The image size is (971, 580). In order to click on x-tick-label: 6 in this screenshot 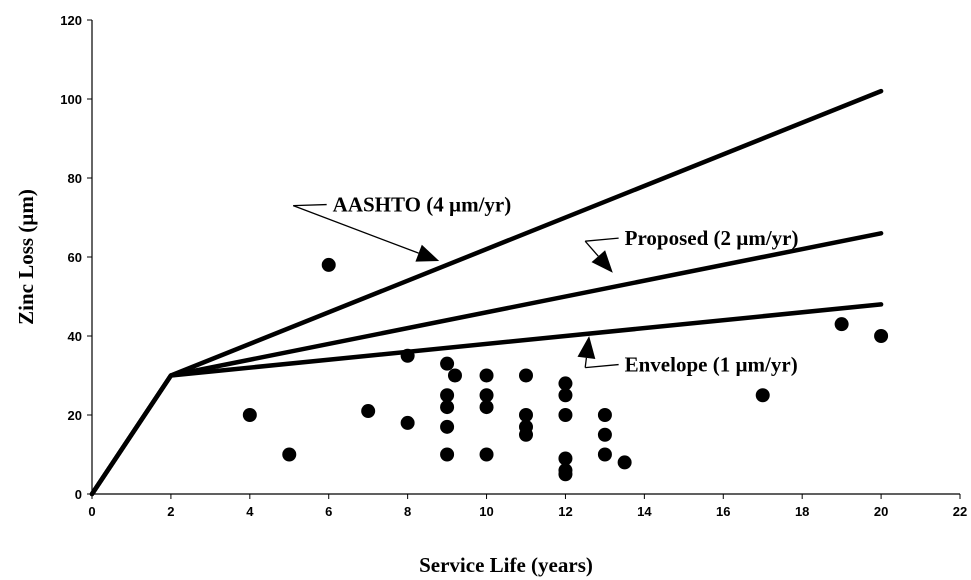, I will do `click(328, 511)`.